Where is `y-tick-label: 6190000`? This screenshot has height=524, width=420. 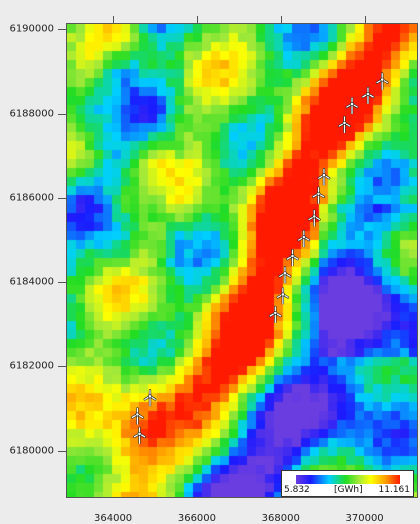
y-tick-label: 6190000 is located at coordinates (31, 29).